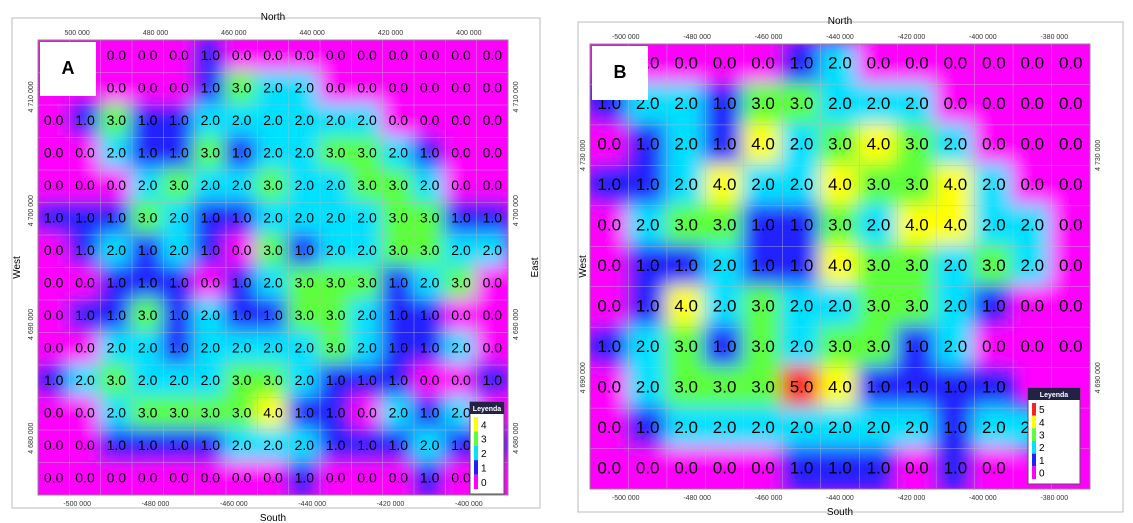 The width and height of the screenshot is (1133, 523). What do you see at coordinates (233, 33) in the screenshot?
I see `top-tick-label: 460 000` at bounding box center [233, 33].